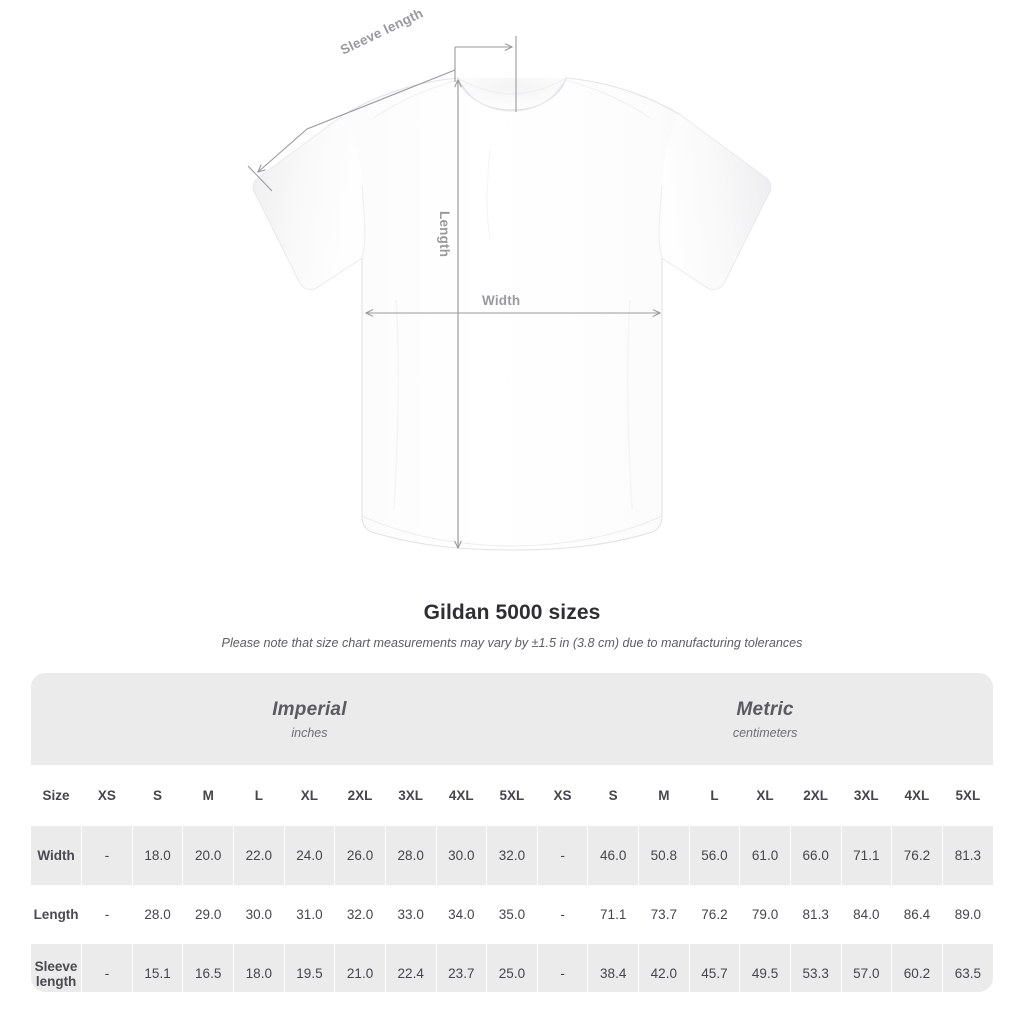 The width and height of the screenshot is (1024, 1024). What do you see at coordinates (765, 914) in the screenshot?
I see `length-metric-xl: 79.0` at bounding box center [765, 914].